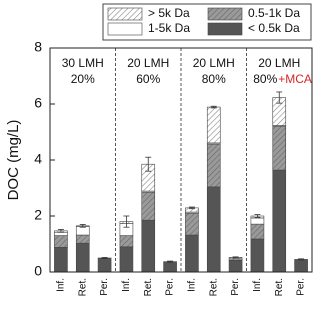 The width and height of the screenshot is (321, 313). What do you see at coordinates (38, 215) in the screenshot?
I see `y-tick-label: 2` at bounding box center [38, 215].